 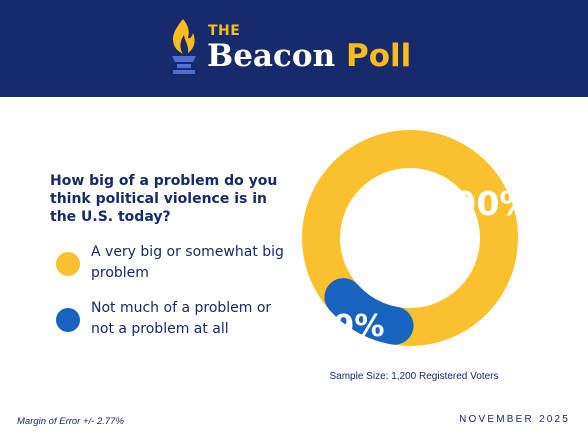 I want to click on data-label-not-a-problem: 9%, so click(x=359, y=326).